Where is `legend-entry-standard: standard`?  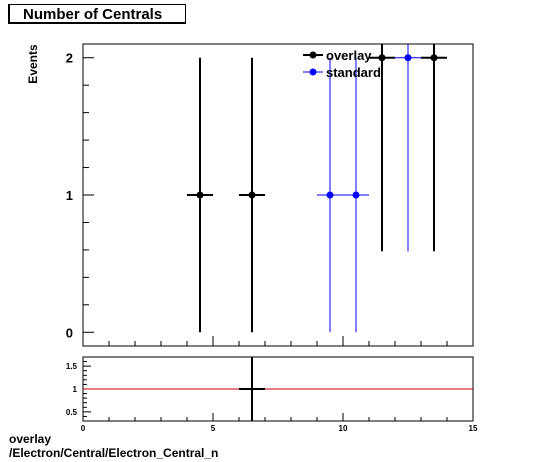 legend-entry-standard: standard is located at coordinates (342, 72).